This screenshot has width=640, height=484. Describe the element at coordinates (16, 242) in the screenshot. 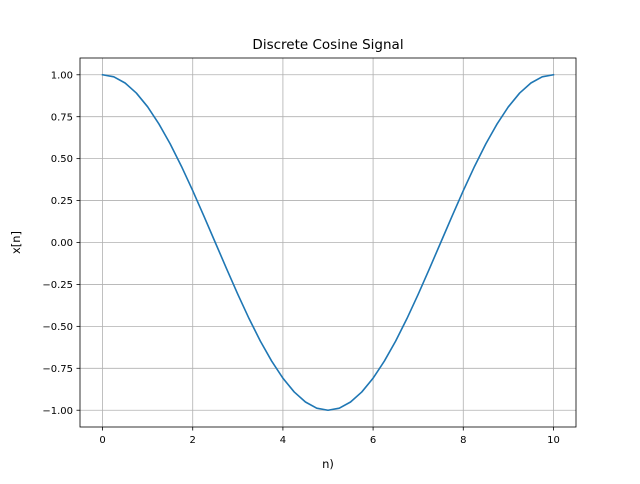

I see `y-axis-label: x[n]` at that location.